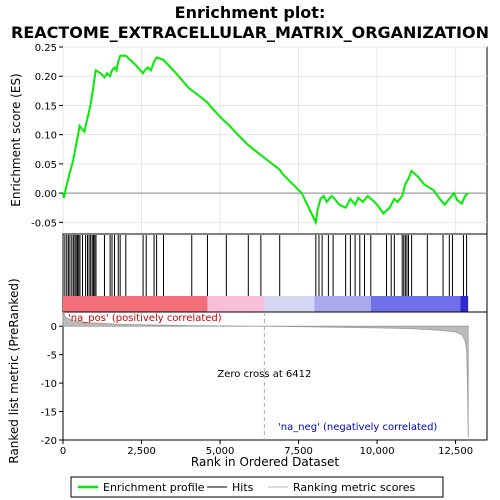 Image resolution: width=500 pixels, height=500 pixels. I want to click on x-tick-label: 2,500, so click(141, 451).